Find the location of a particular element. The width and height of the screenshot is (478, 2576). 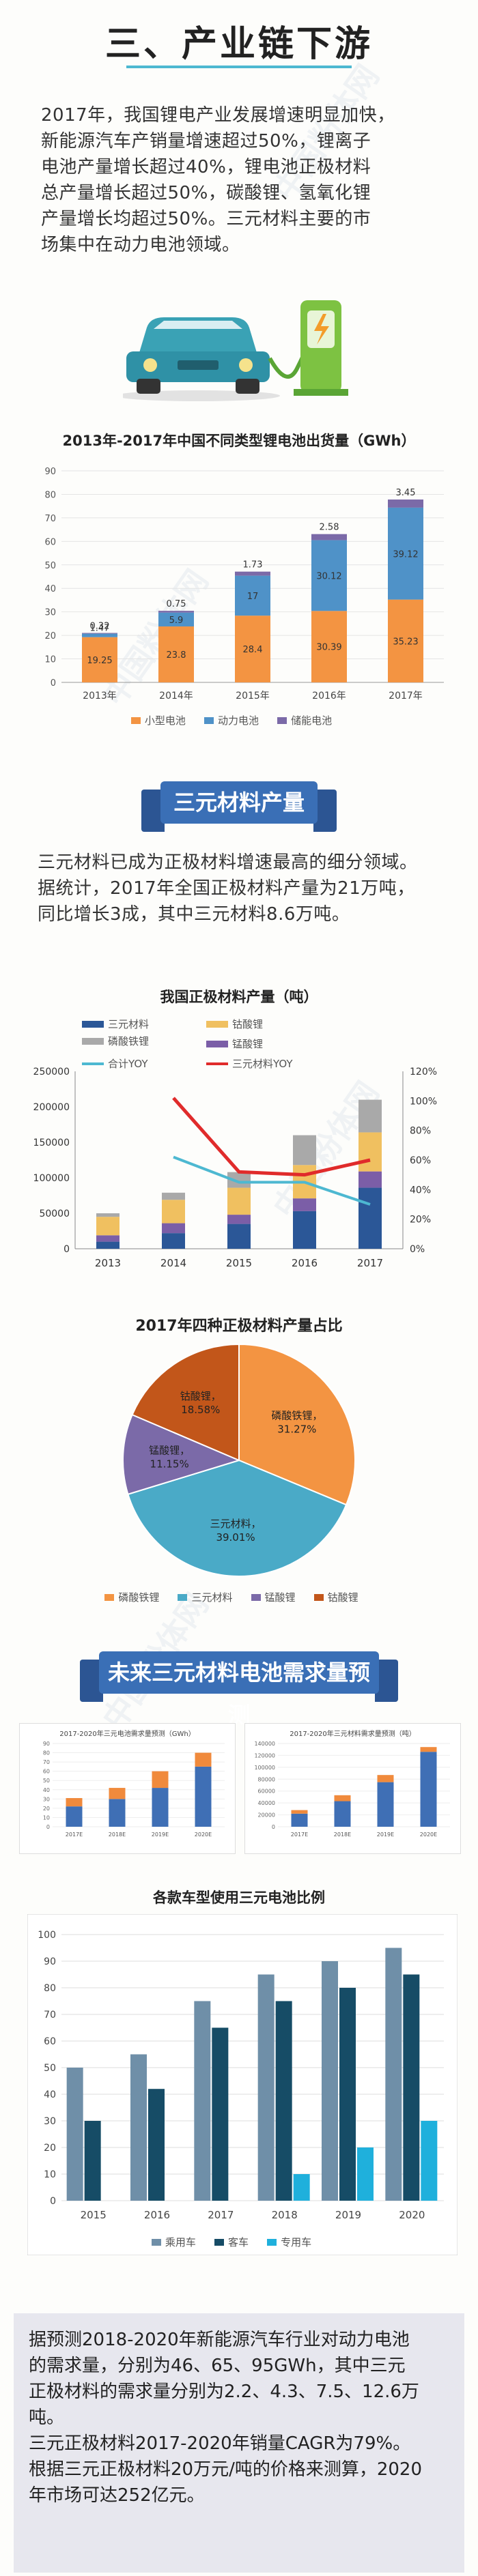

section-ribbon-ternary-output: 三元材料产量 is located at coordinates (239, 806).